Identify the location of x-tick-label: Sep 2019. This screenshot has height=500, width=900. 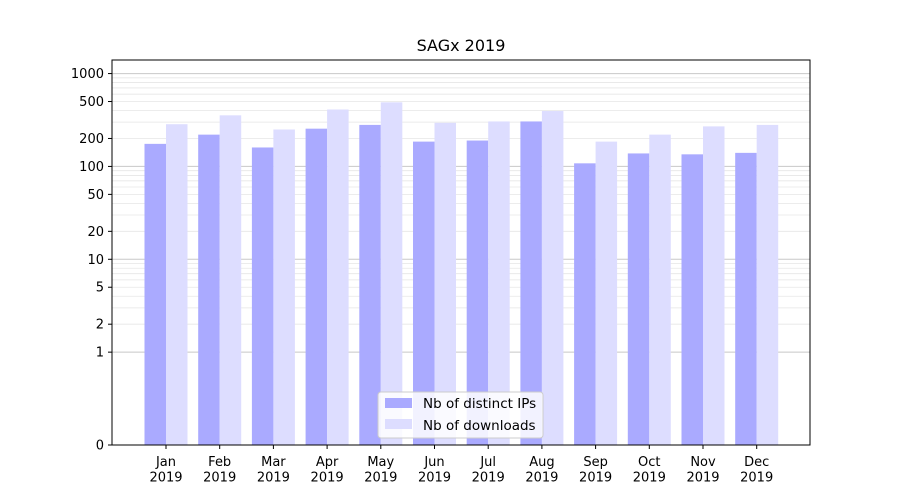
(595, 470).